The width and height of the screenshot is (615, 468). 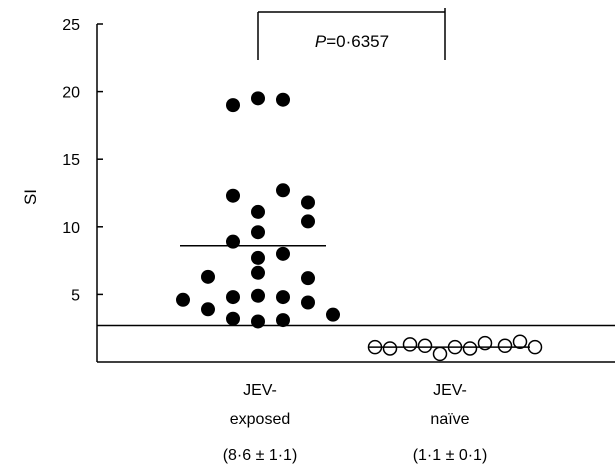 What do you see at coordinates (71, 160) in the screenshot?
I see `y-tick-label: 15` at bounding box center [71, 160].